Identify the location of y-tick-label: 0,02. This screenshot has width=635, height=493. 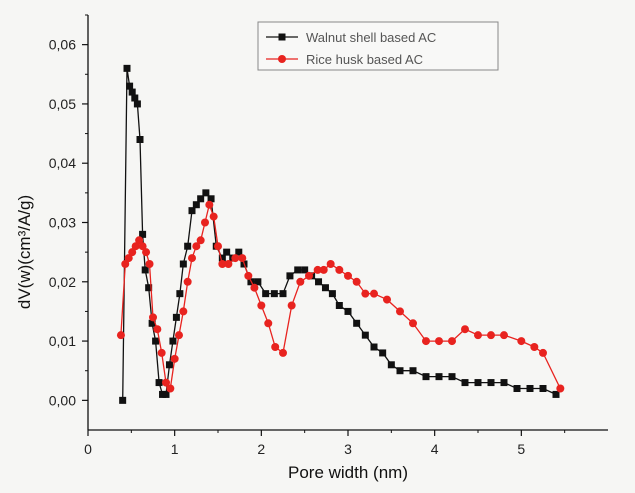
(62, 282).